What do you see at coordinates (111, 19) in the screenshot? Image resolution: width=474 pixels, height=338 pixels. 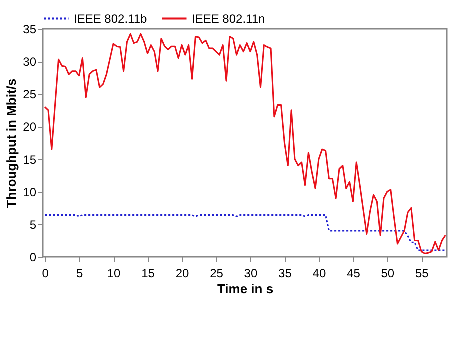 I see `legend-label: IEEE 802.11b` at bounding box center [111, 19].